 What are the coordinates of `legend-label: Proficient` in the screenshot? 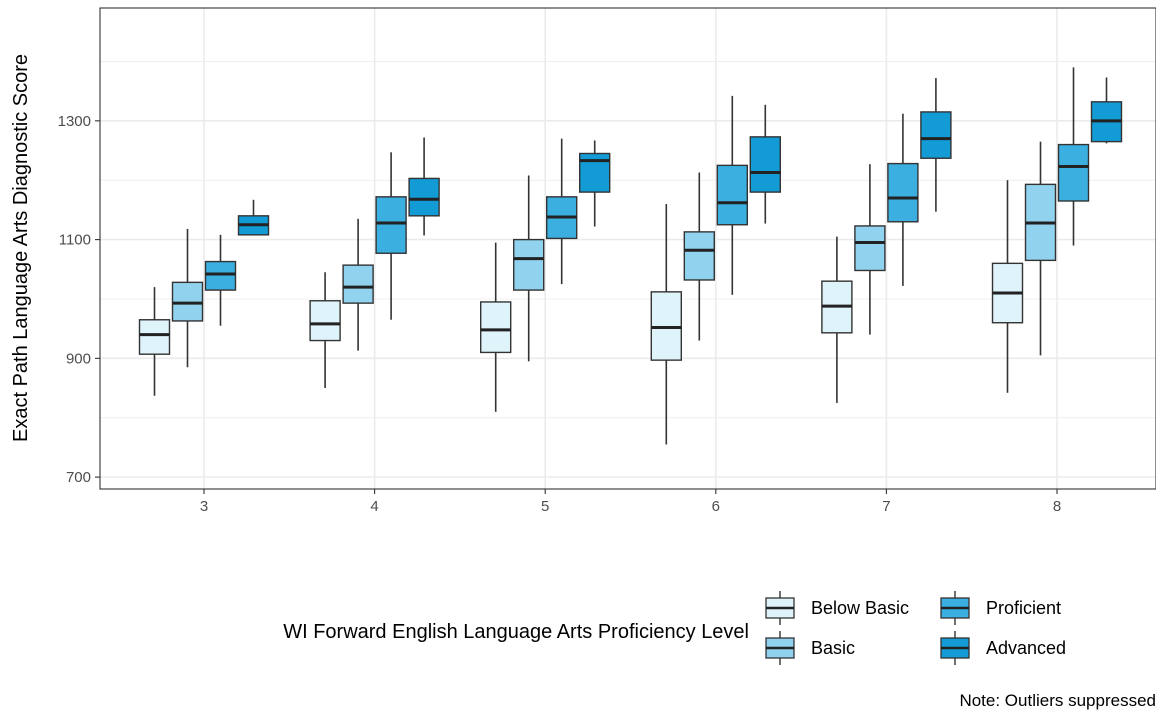 It's located at (1023, 608).